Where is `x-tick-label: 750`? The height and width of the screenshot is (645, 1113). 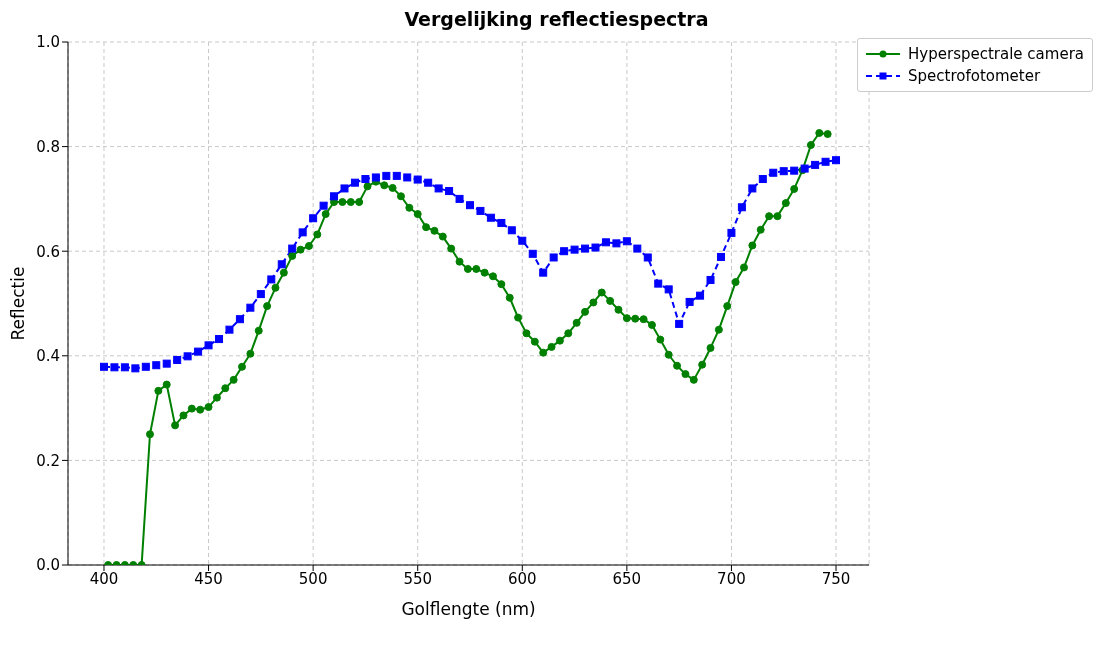 x-tick-label: 750 is located at coordinates (836, 578).